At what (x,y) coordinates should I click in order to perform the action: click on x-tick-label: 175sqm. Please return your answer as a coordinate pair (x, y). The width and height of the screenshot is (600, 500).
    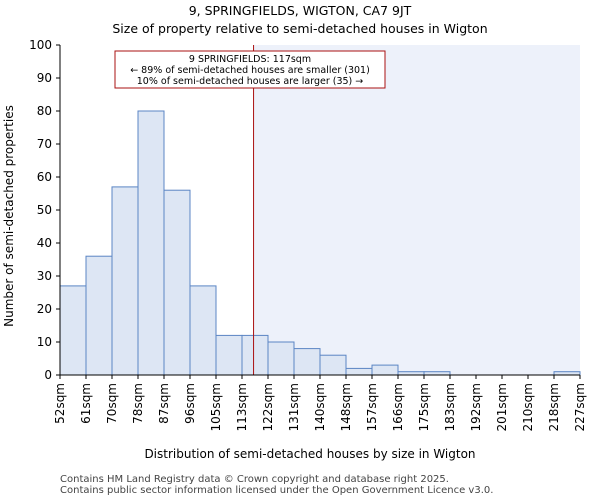
    Looking at the image, I should click on (424, 407).